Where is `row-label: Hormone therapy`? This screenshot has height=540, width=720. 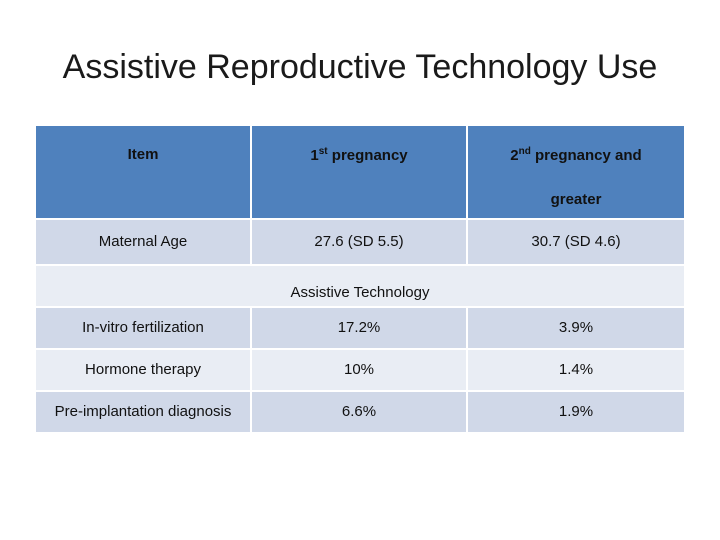 row-label: Hormone therapy is located at coordinates (144, 371).